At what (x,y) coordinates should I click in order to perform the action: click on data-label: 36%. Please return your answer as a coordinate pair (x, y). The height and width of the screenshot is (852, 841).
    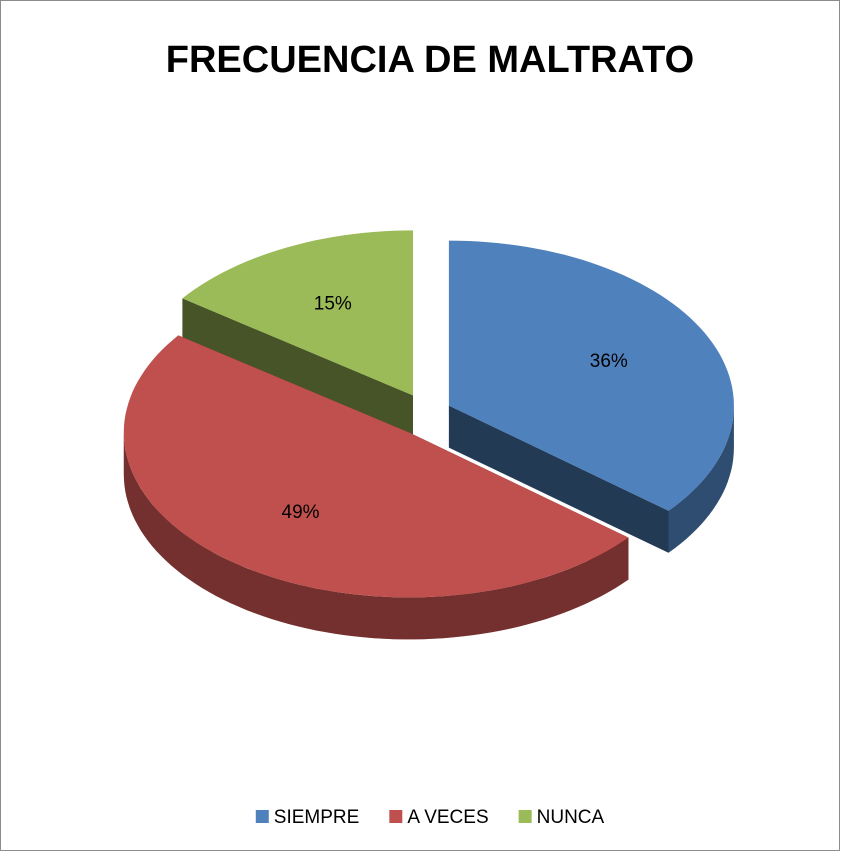
    Looking at the image, I should click on (609, 361).